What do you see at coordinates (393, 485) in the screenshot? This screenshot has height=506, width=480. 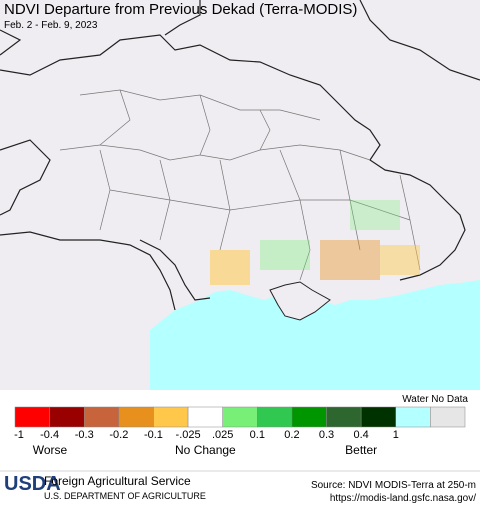 I see `source-note: Source: NDVI MODIS-Terra at 250-m` at bounding box center [393, 485].